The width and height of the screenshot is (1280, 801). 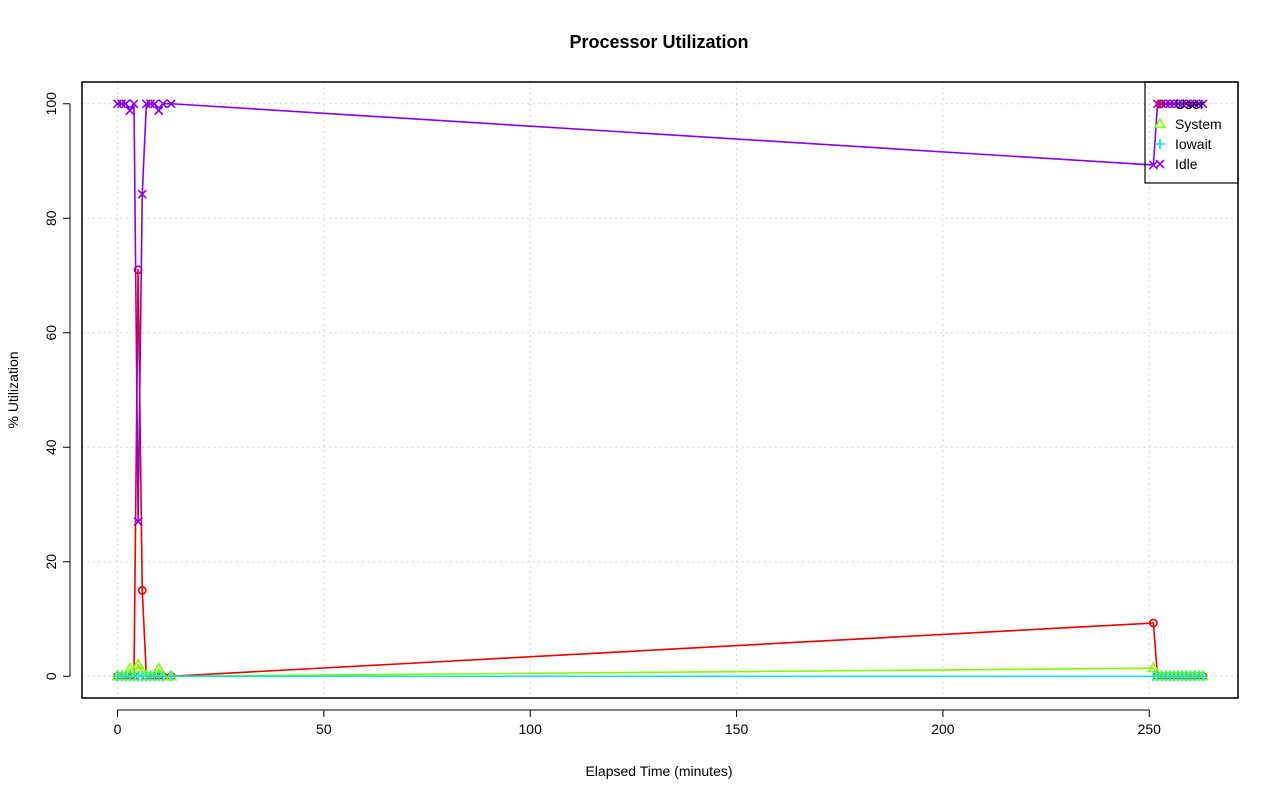 What do you see at coordinates (324, 729) in the screenshot?
I see `x-tick-label-1: 50` at bounding box center [324, 729].